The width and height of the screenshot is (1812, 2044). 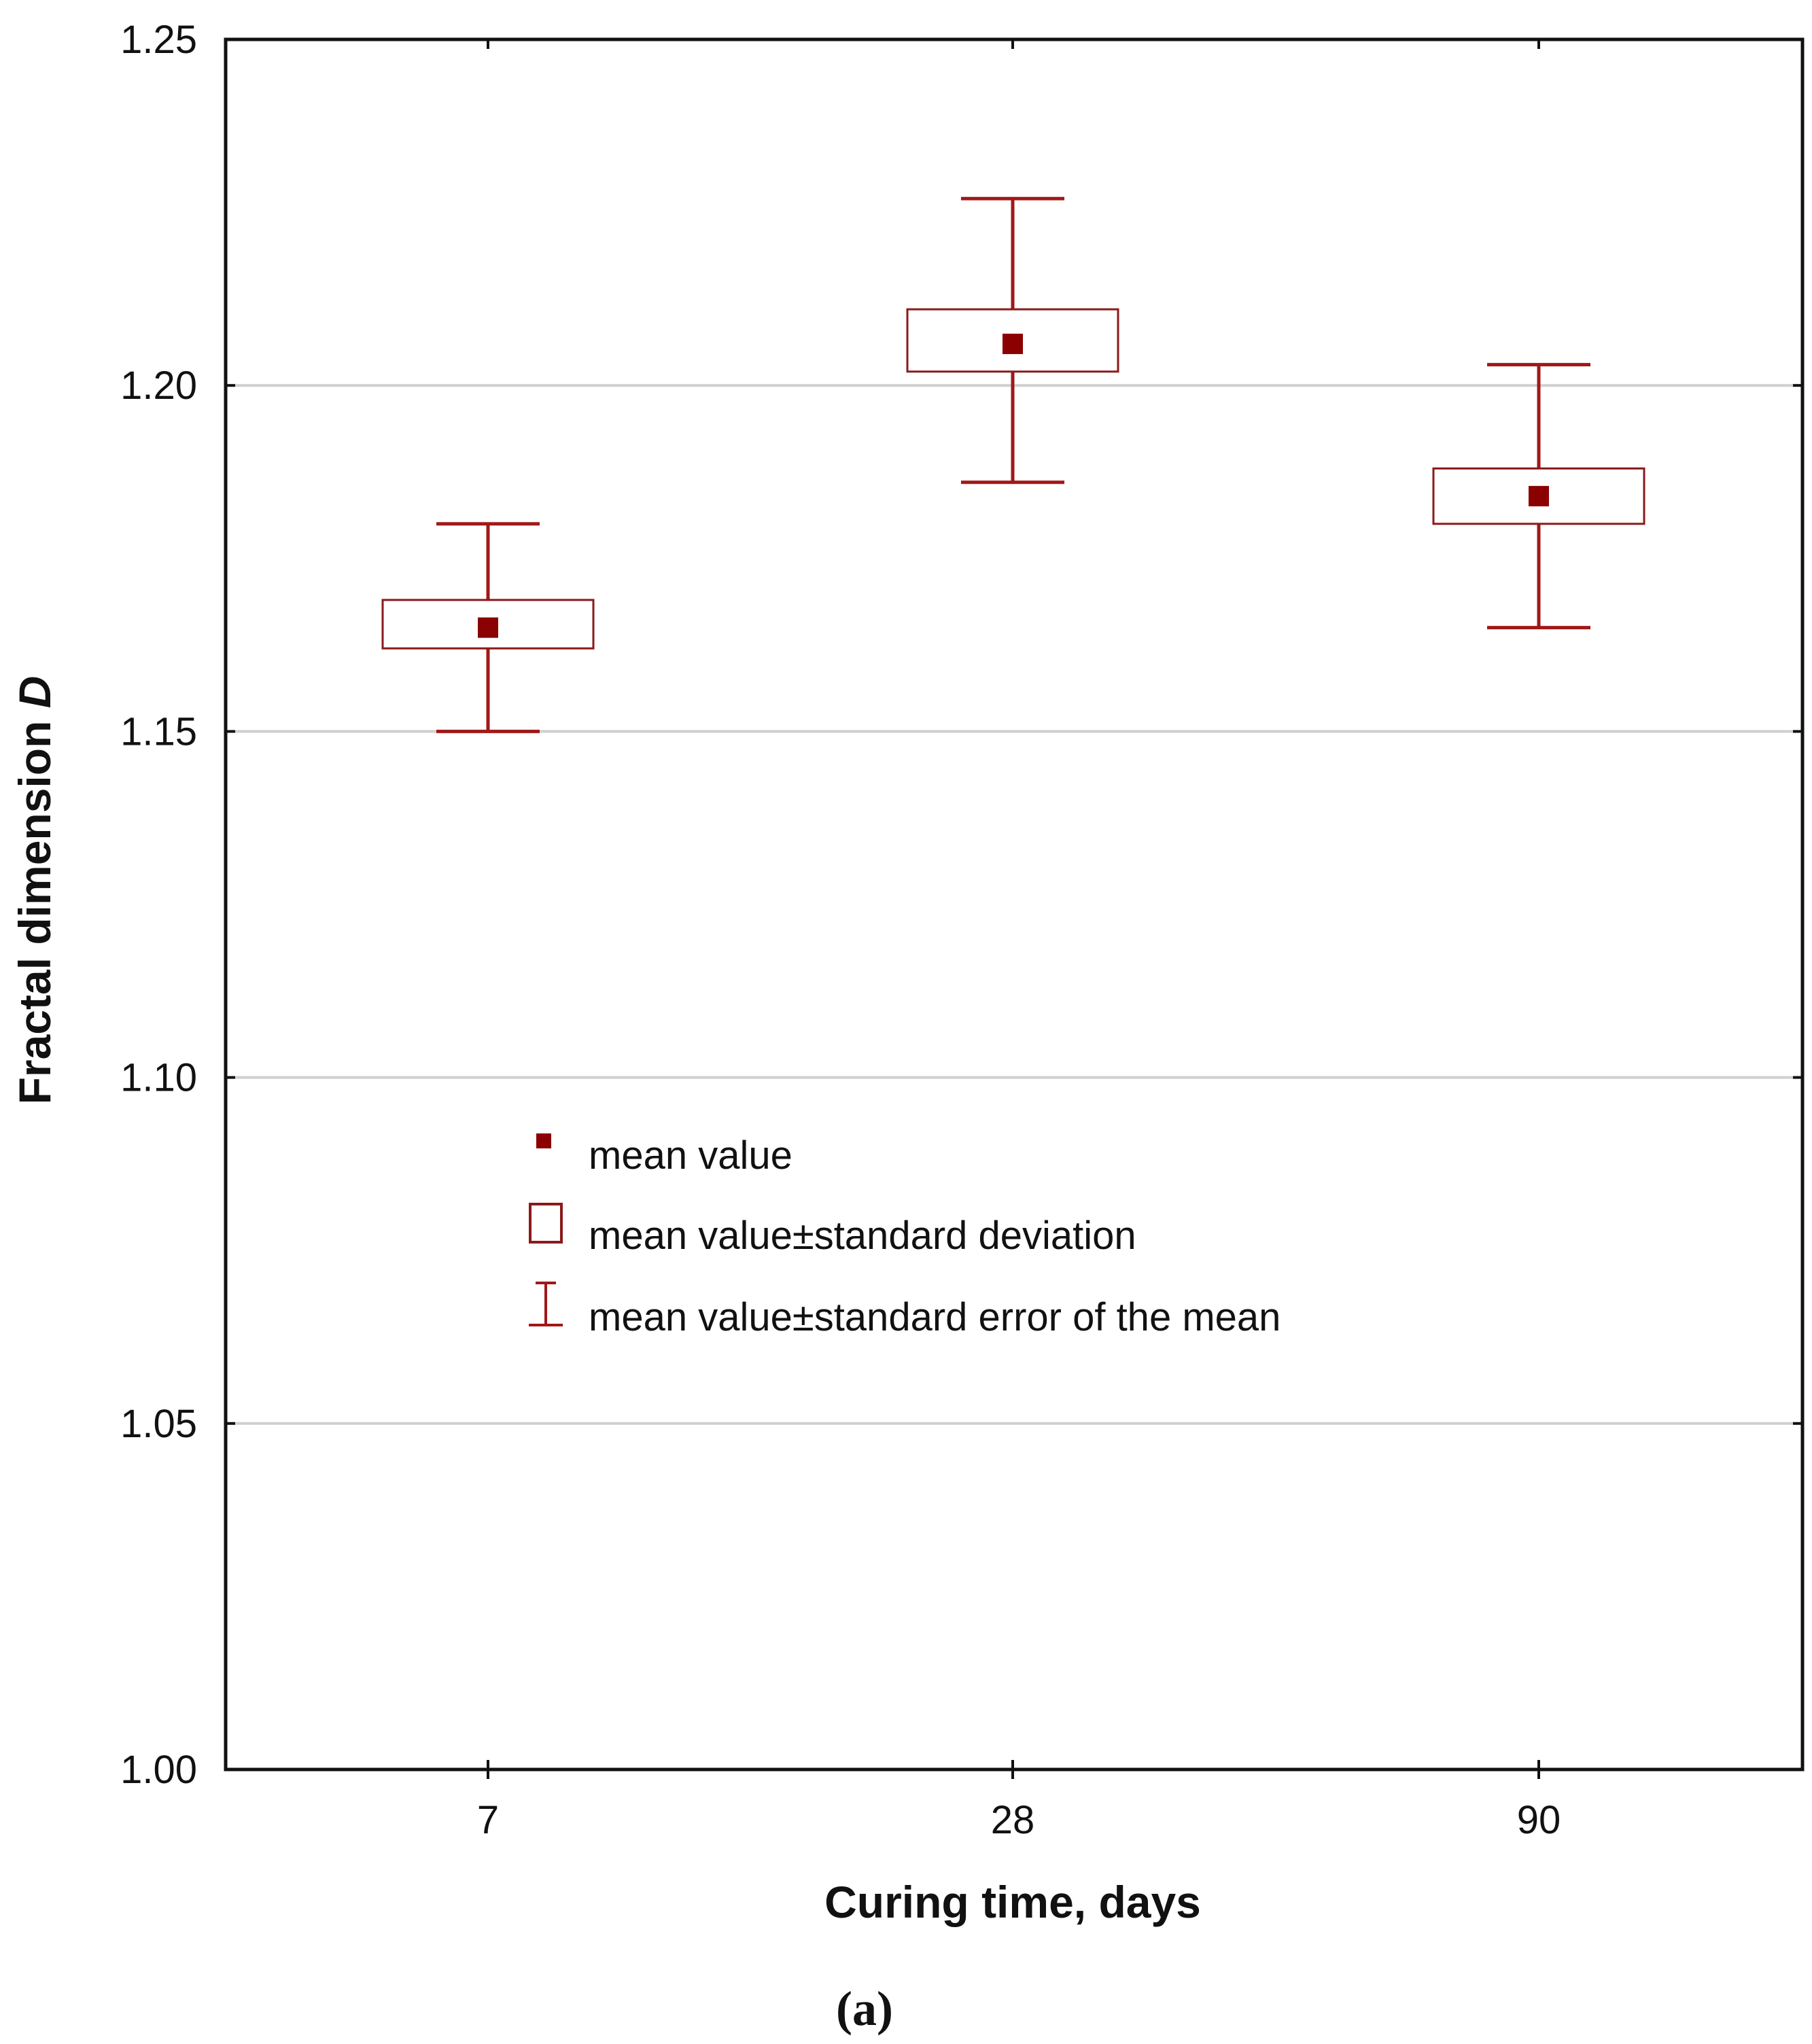 I want to click on y-axis-title: Fractal dimension D, so click(x=35, y=890).